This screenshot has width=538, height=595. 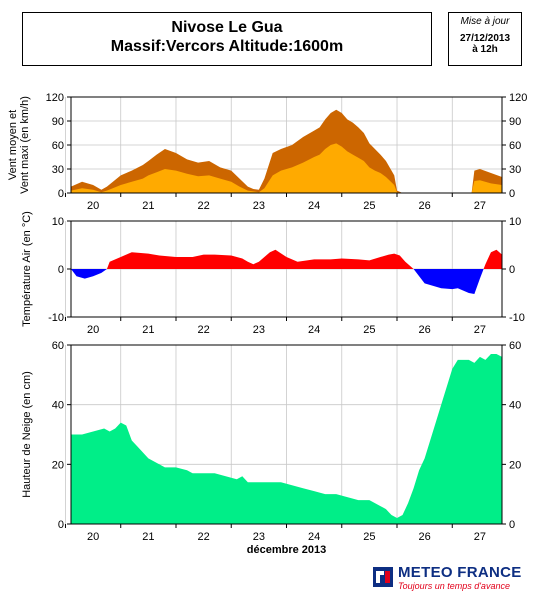 What do you see at coordinates (148, 206) in the screenshot?
I see `wind-xtick-label: 21` at bounding box center [148, 206].